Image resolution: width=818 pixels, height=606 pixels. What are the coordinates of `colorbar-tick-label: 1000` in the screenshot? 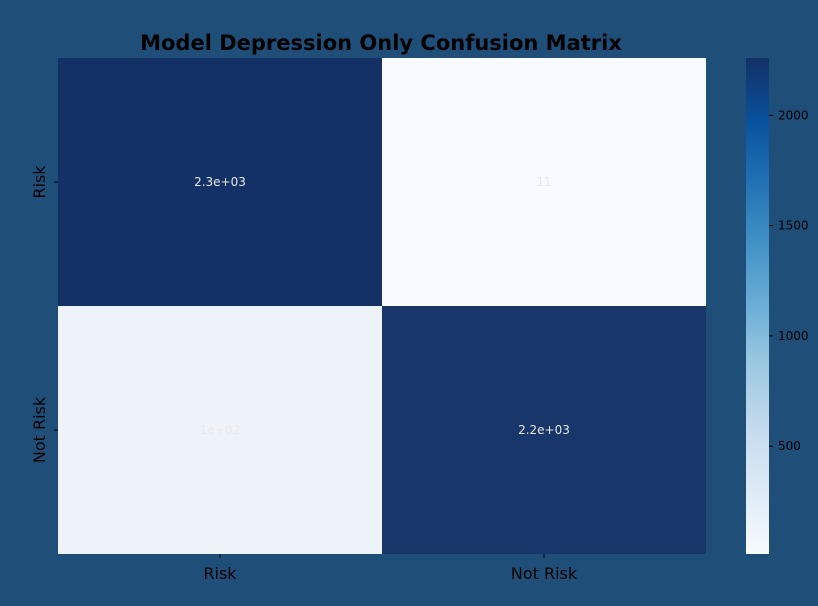 It's located at (793, 336).